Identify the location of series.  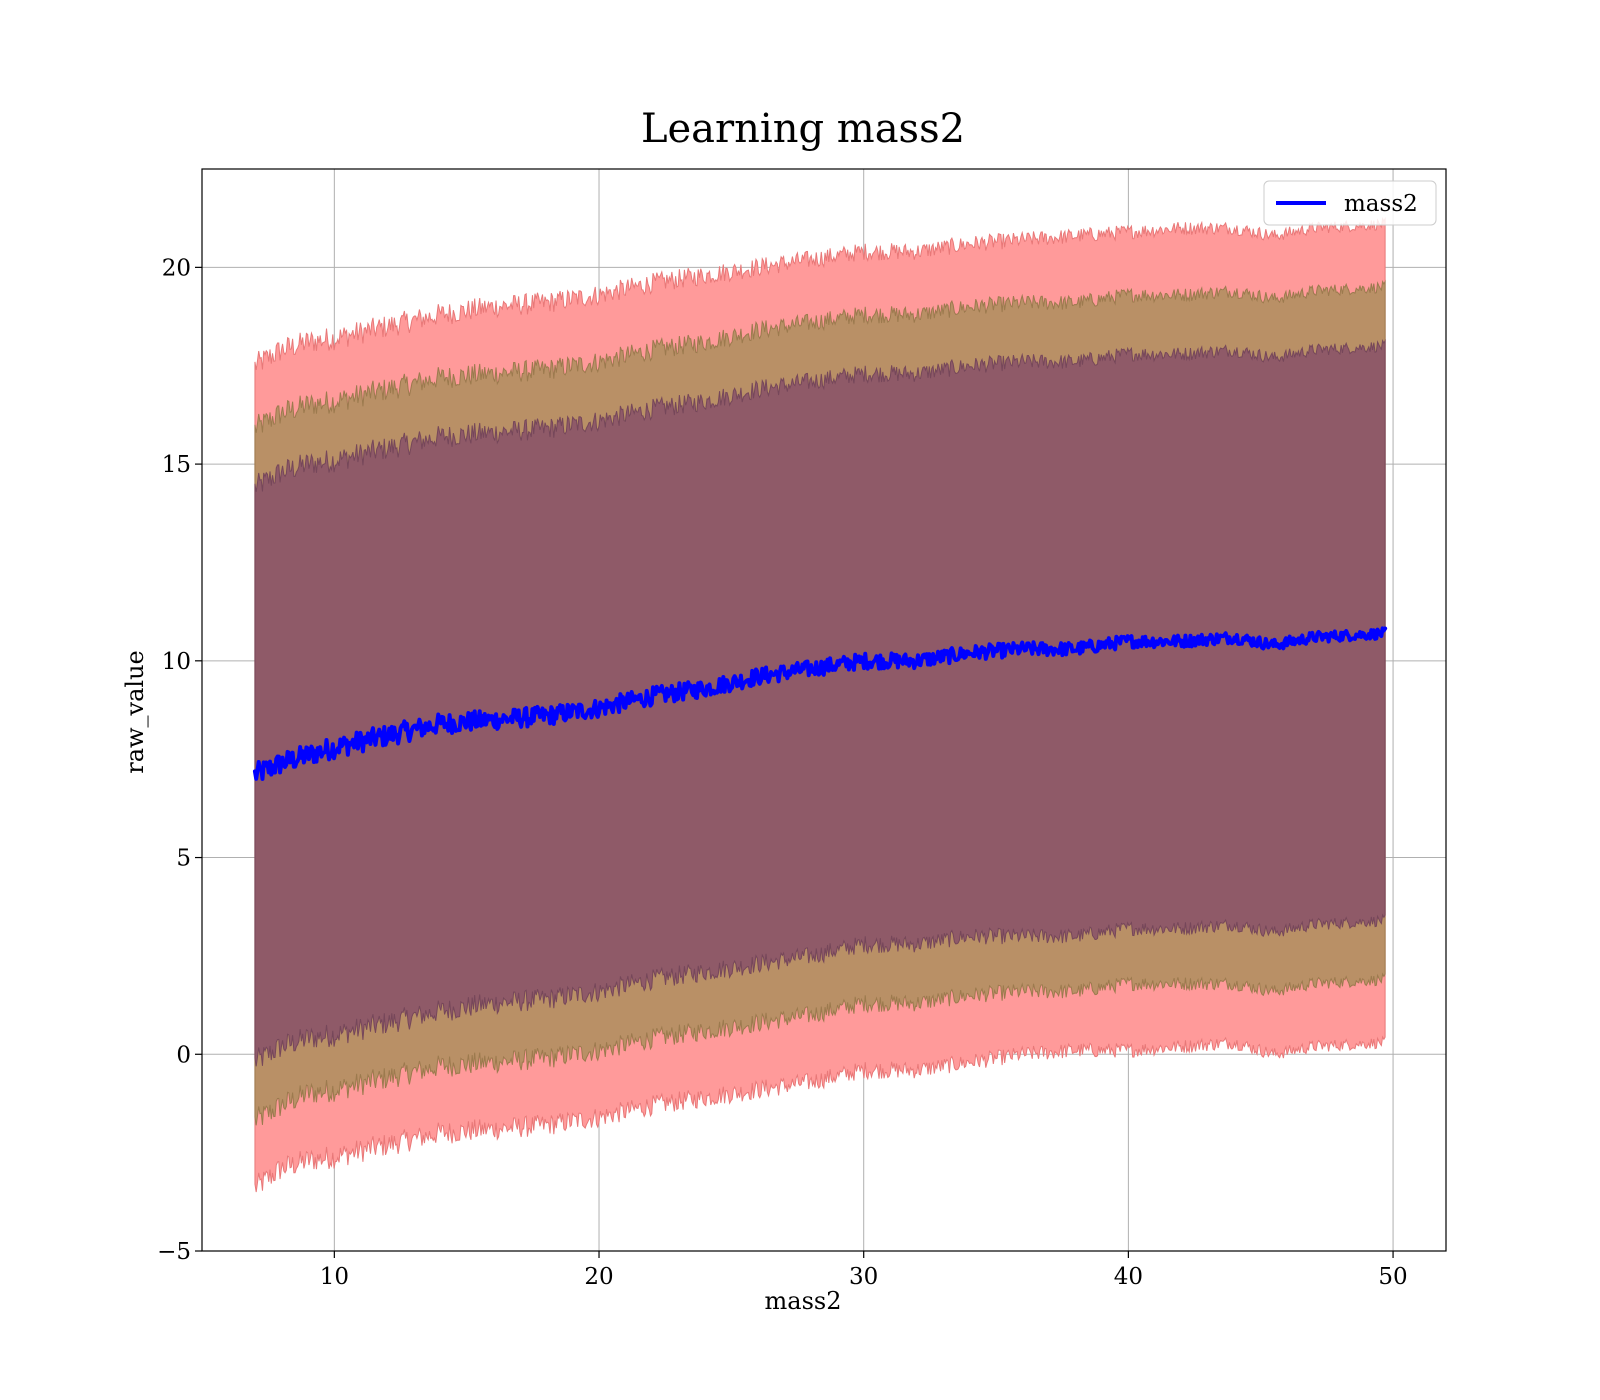
(820, 703).